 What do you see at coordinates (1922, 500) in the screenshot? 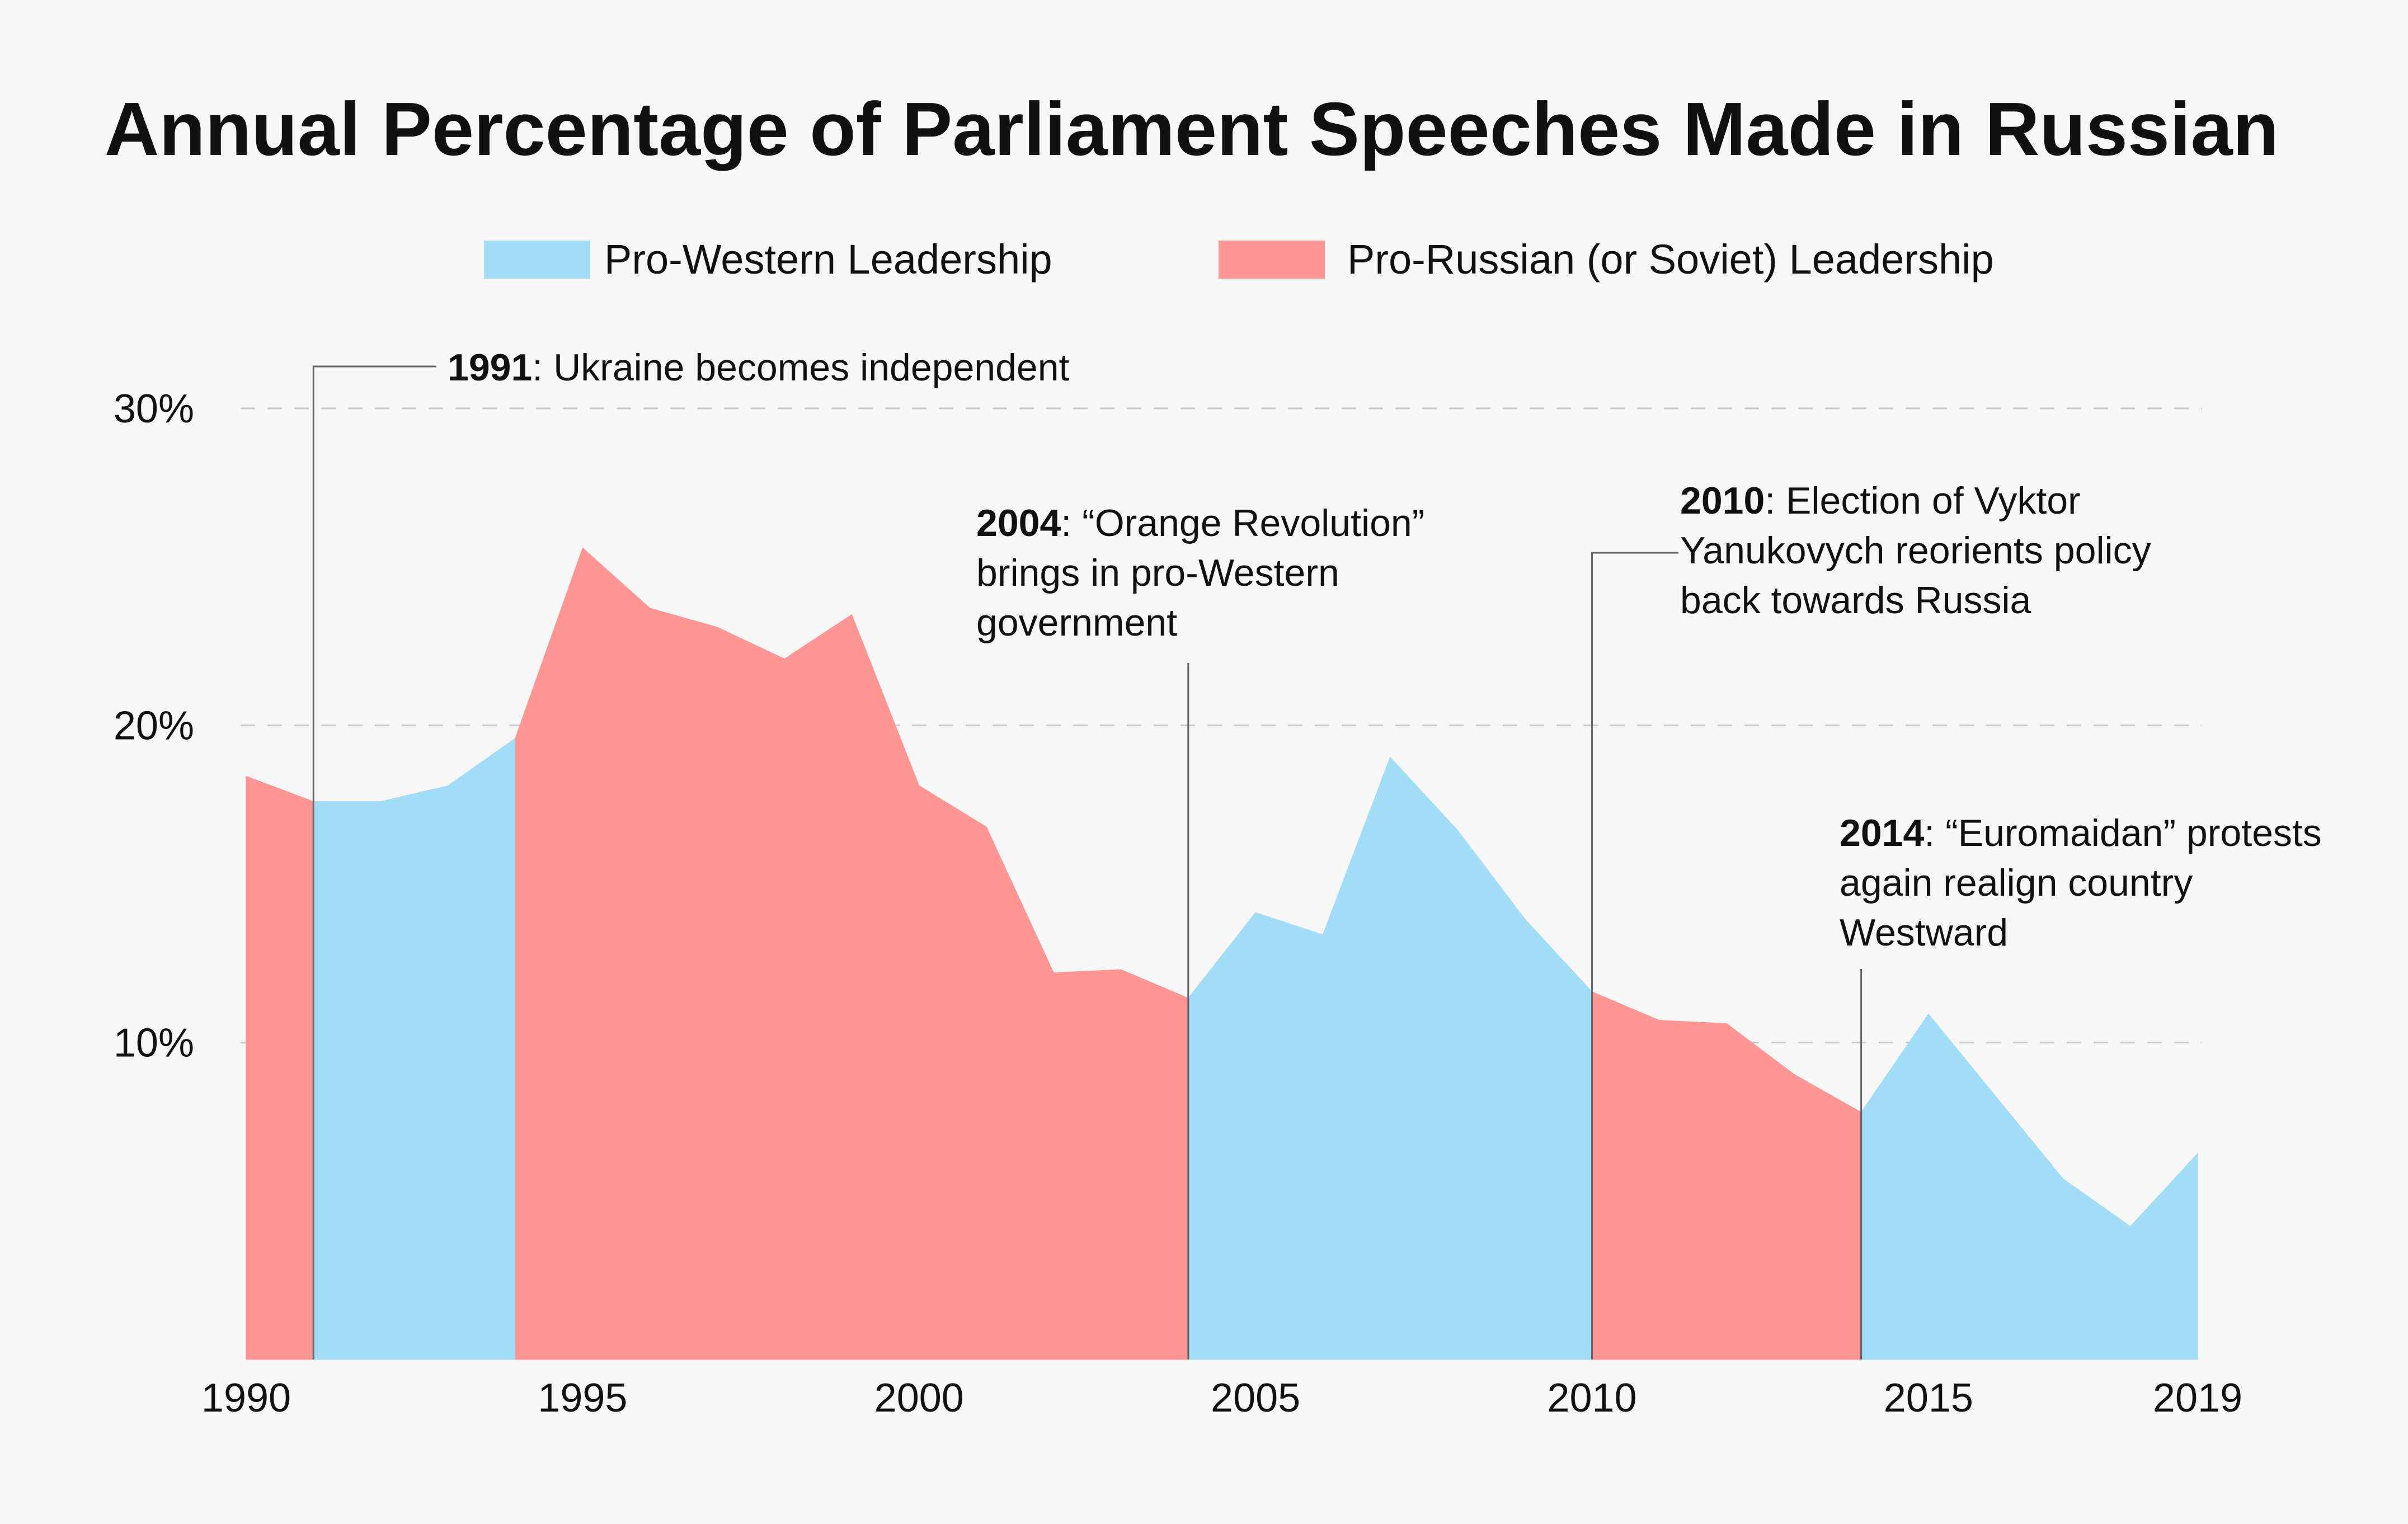
I see `annotation-line-2-0: : Election of Vyktor` at bounding box center [1922, 500].